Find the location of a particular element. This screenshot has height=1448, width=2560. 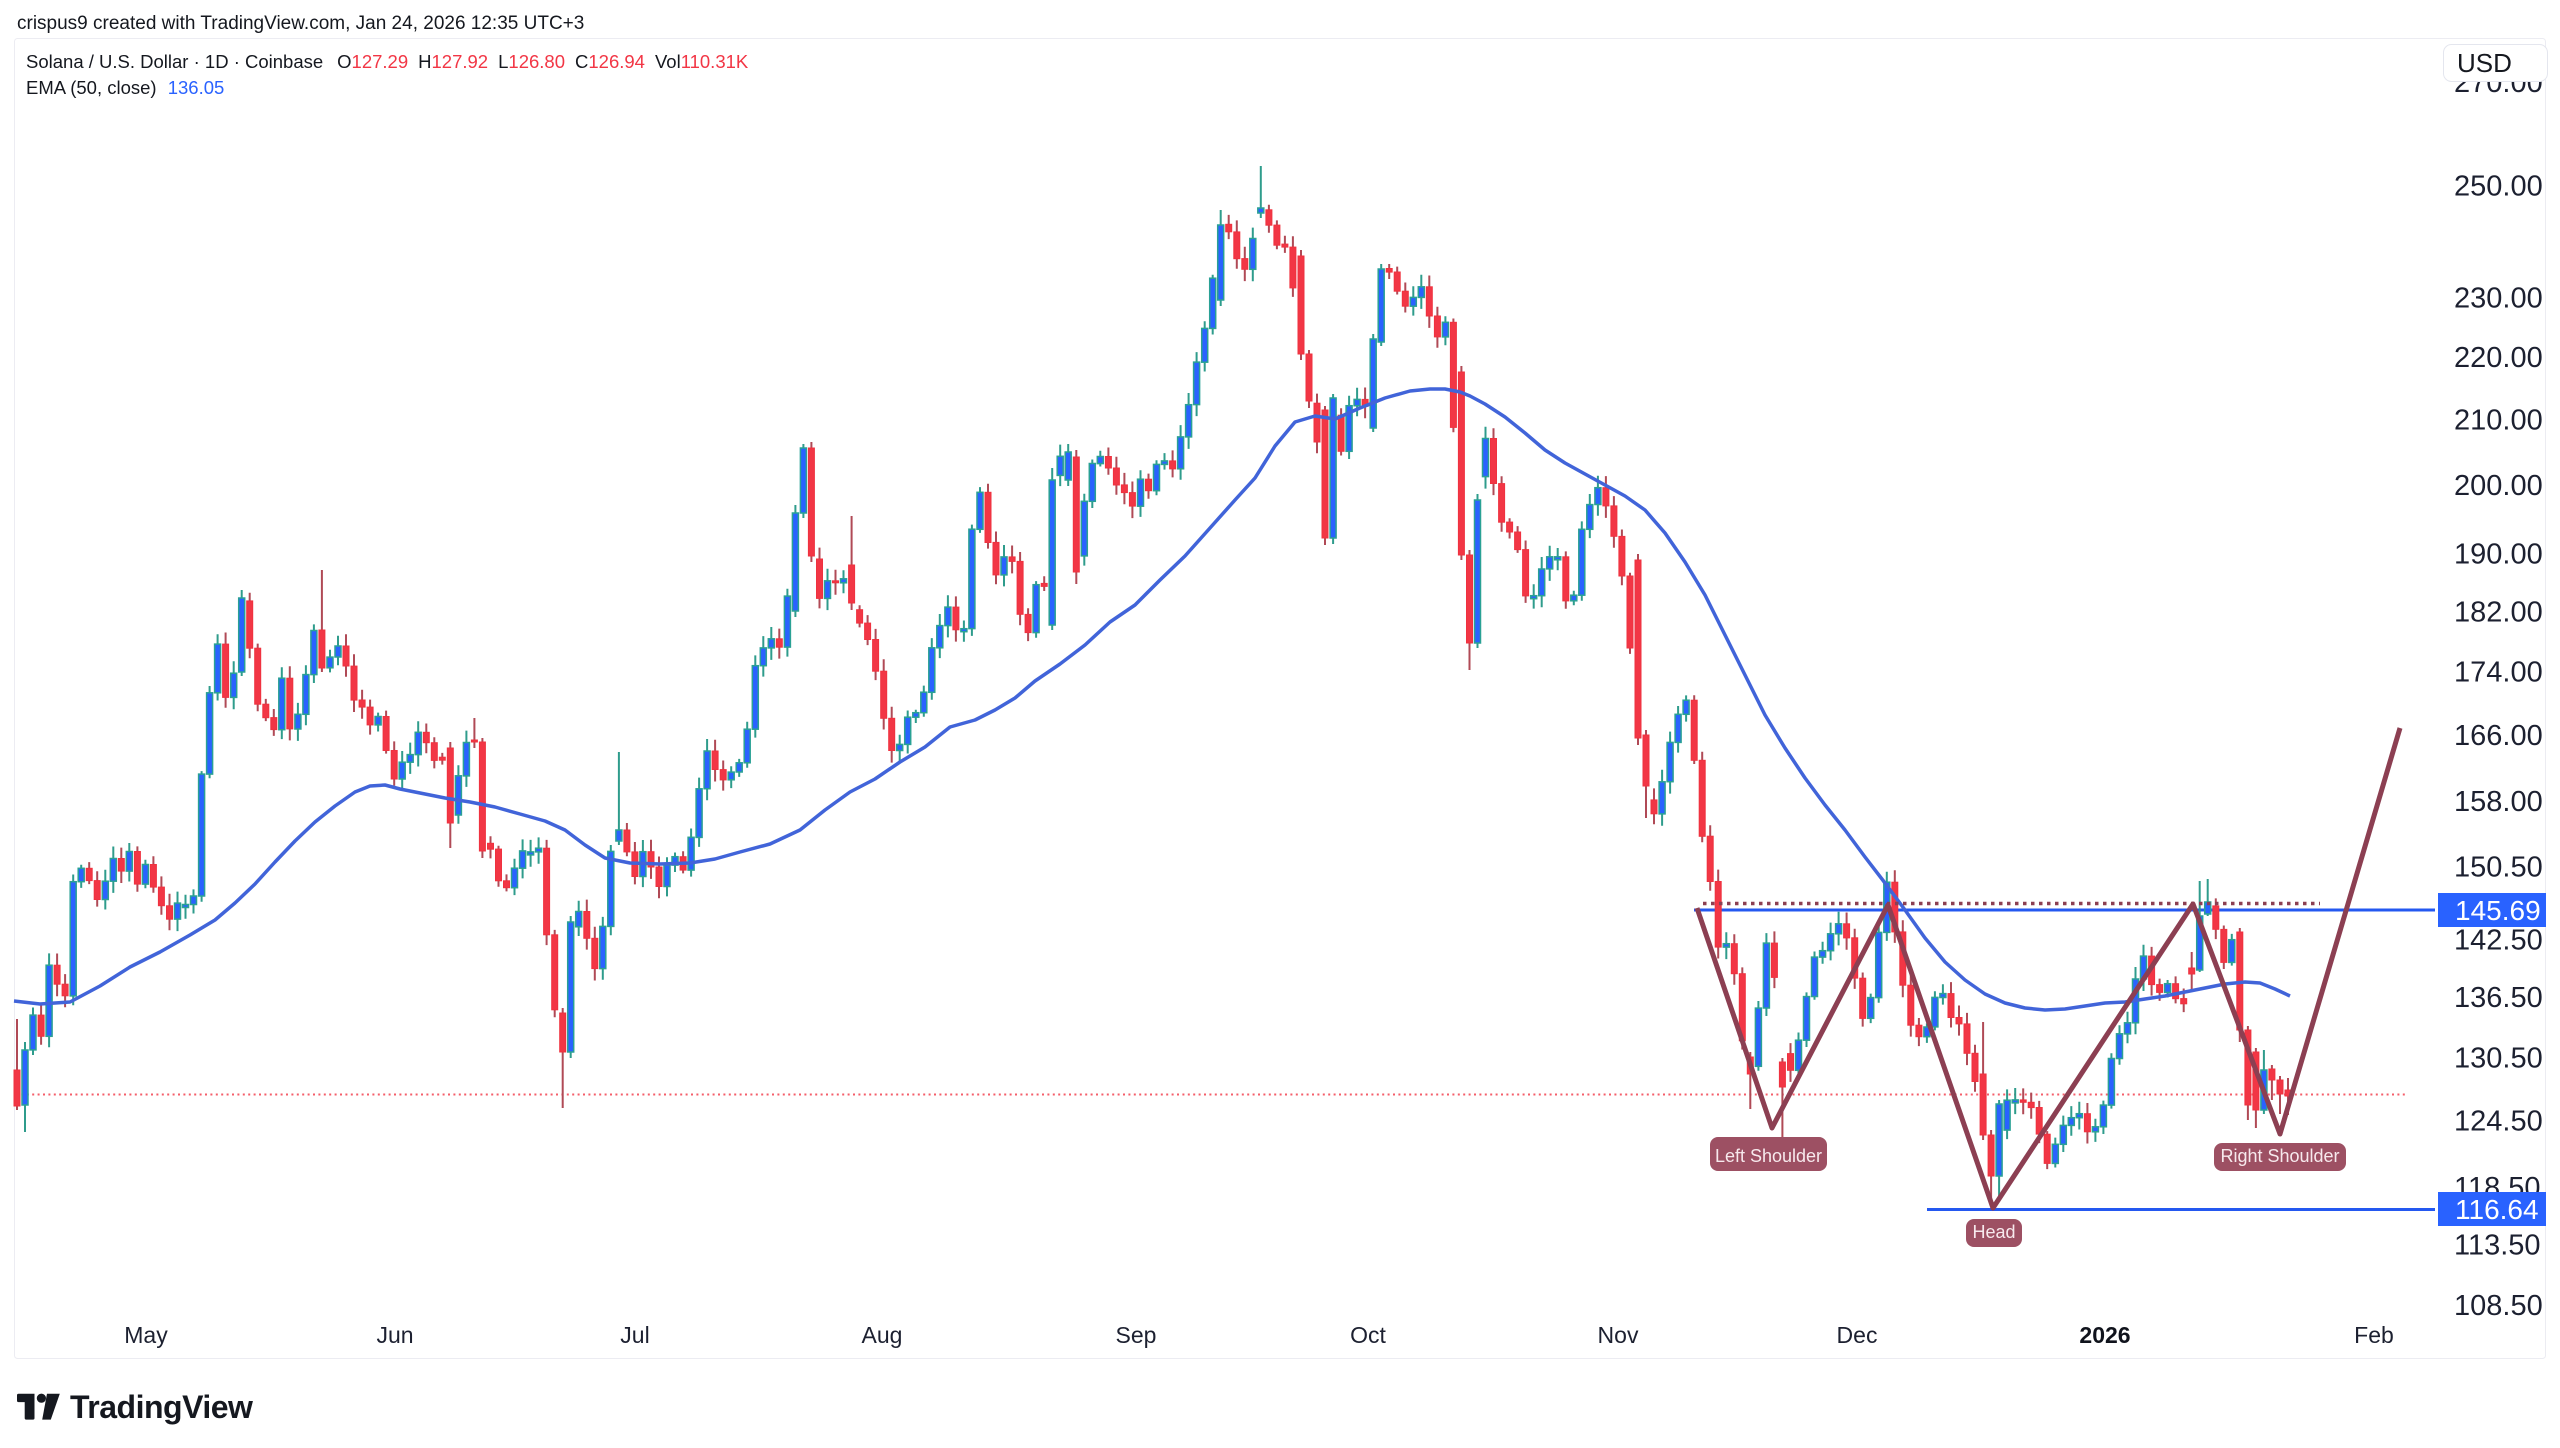

svg-text: 142.50 is located at coordinates (2498, 941).